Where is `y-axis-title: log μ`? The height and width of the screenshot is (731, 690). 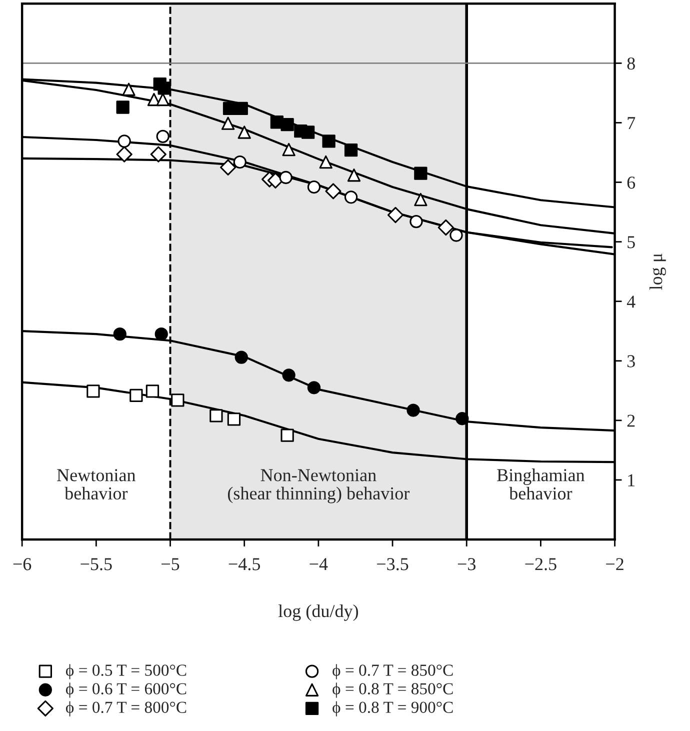 y-axis-title: log μ is located at coordinates (658, 272).